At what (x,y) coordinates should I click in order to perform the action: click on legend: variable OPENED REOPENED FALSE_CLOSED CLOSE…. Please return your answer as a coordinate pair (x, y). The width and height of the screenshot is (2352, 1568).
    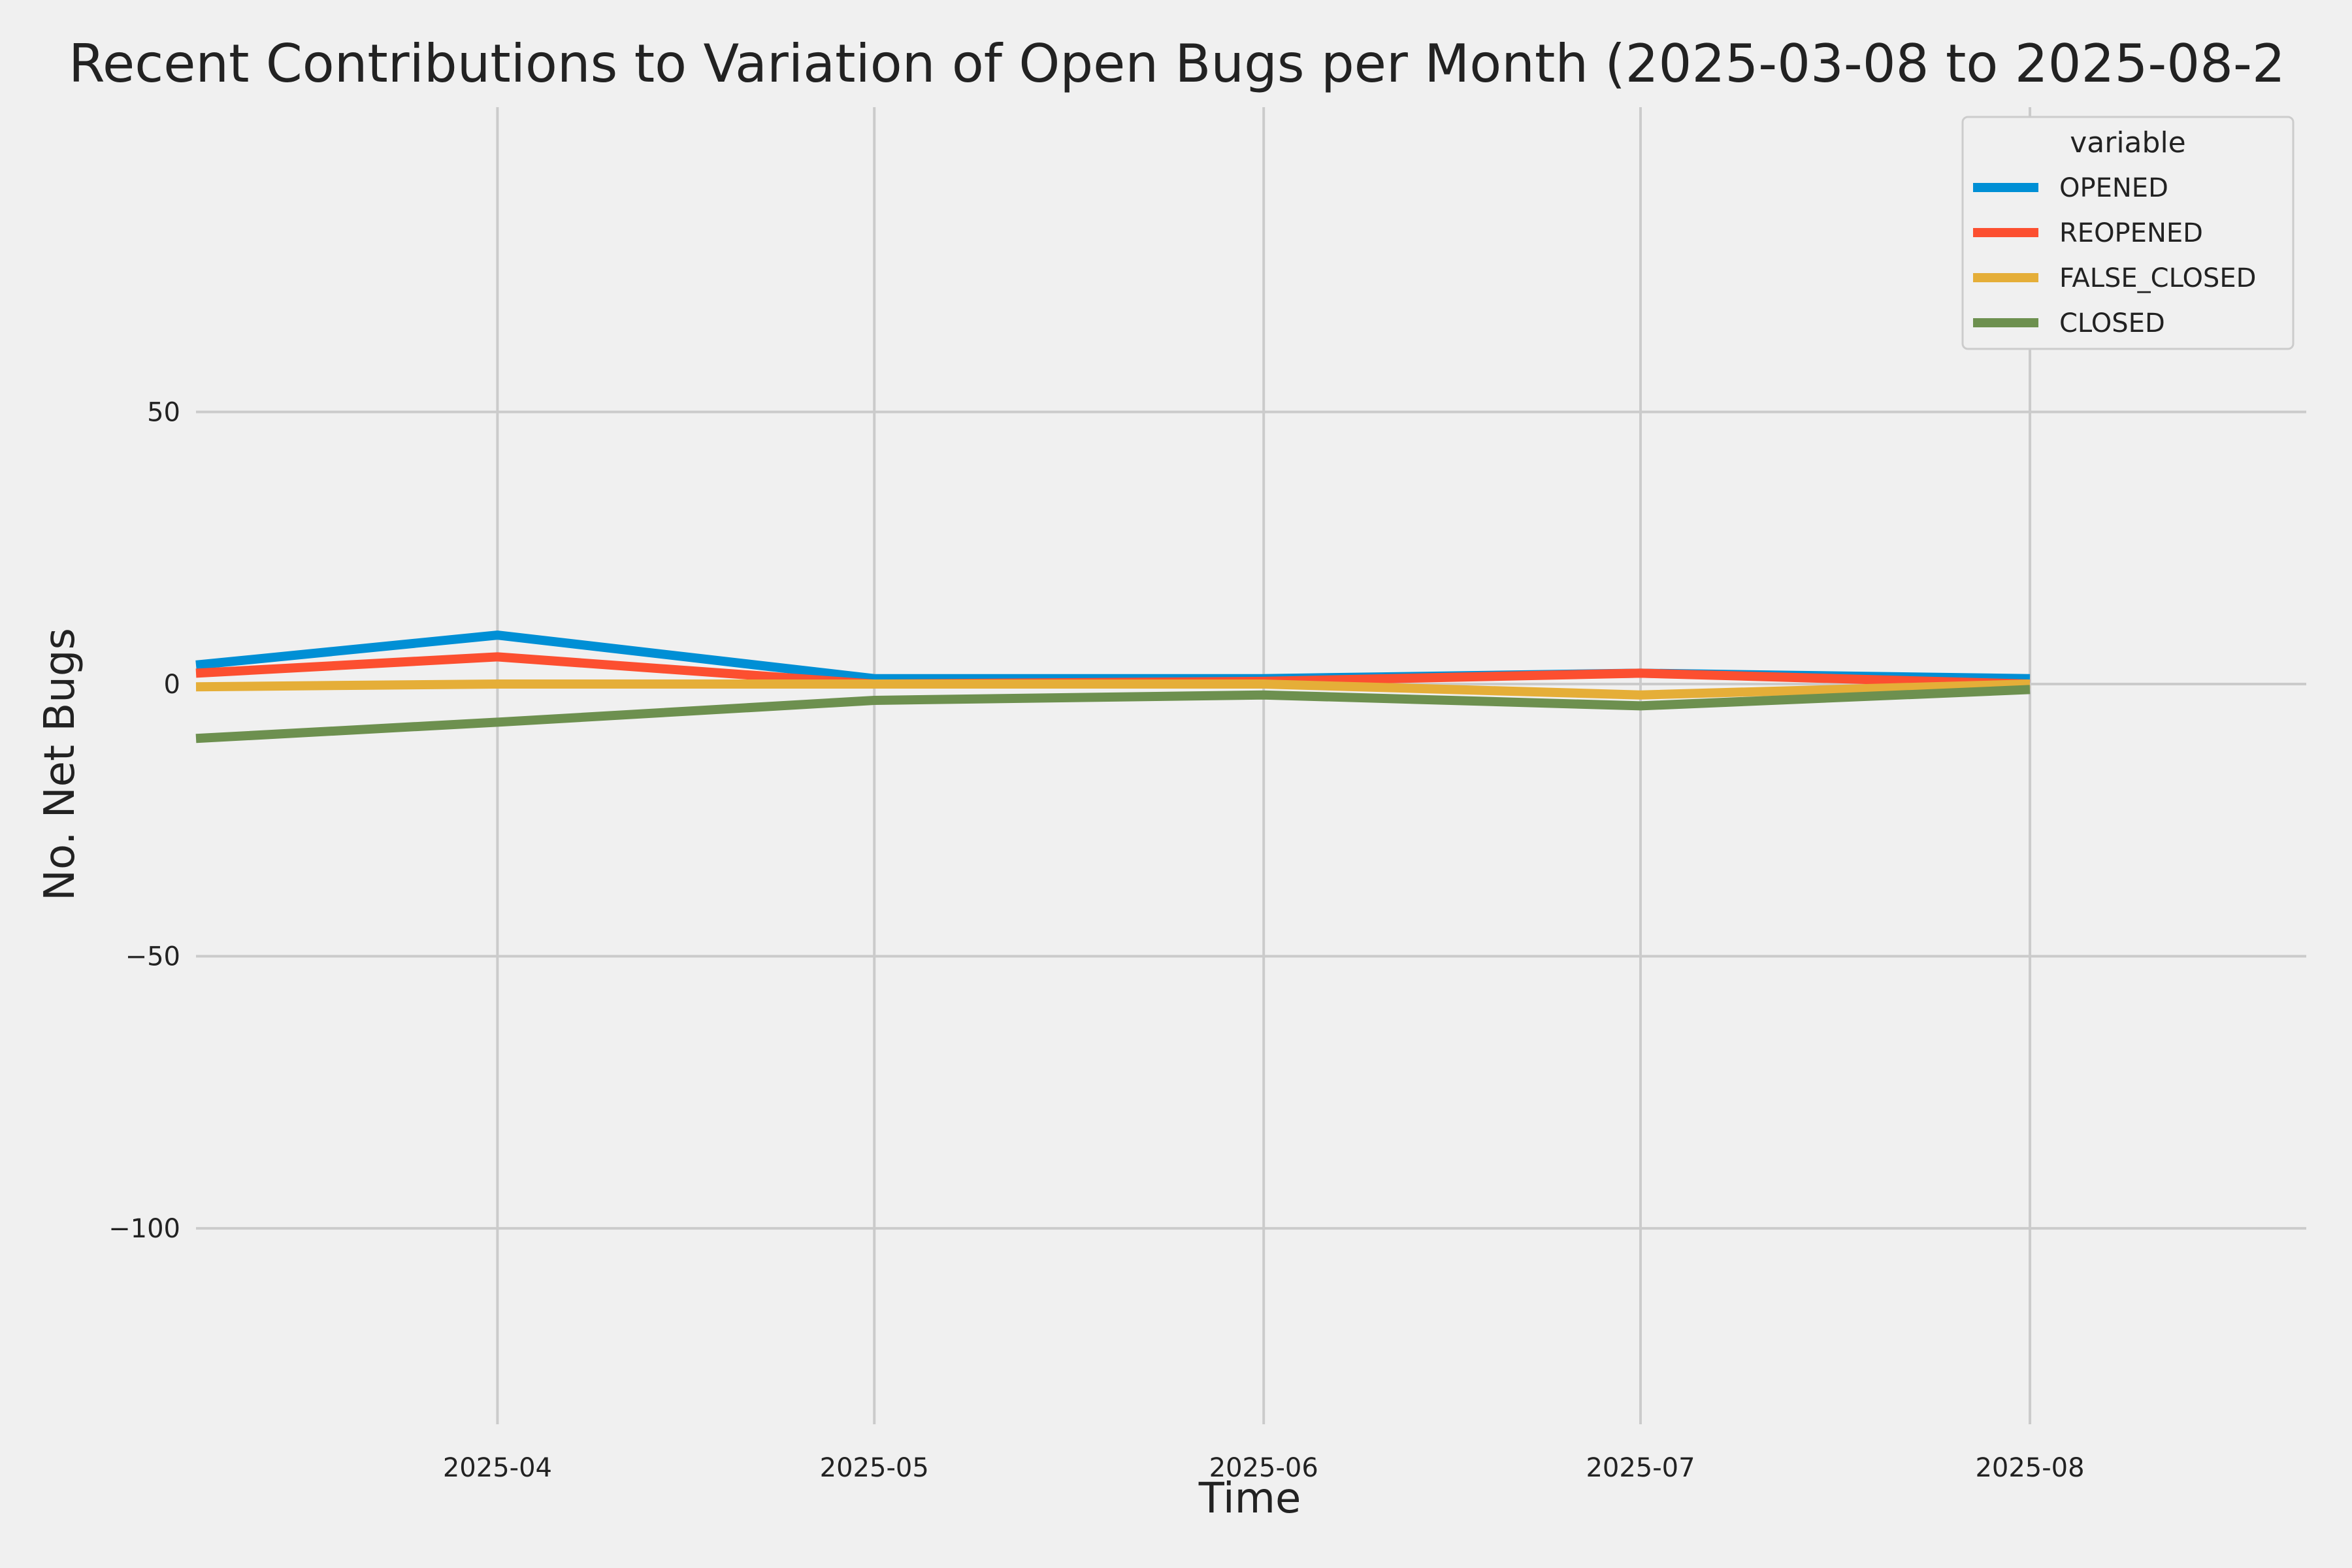
    Looking at the image, I should click on (2128, 233).